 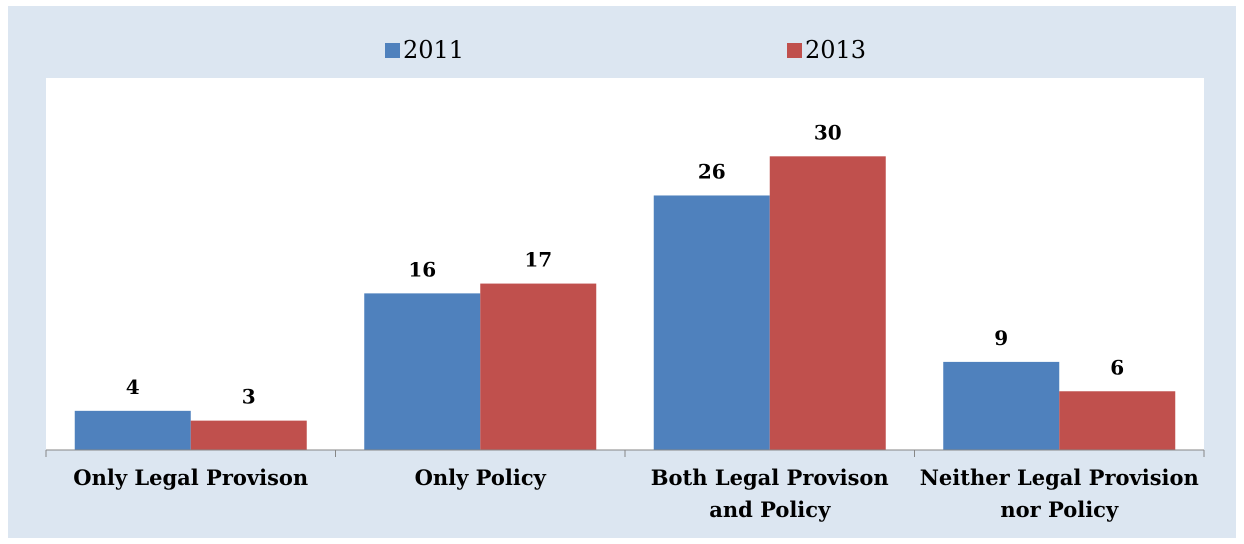 What do you see at coordinates (538, 260) in the screenshot?
I see `value-label-2013-1: 17` at bounding box center [538, 260].